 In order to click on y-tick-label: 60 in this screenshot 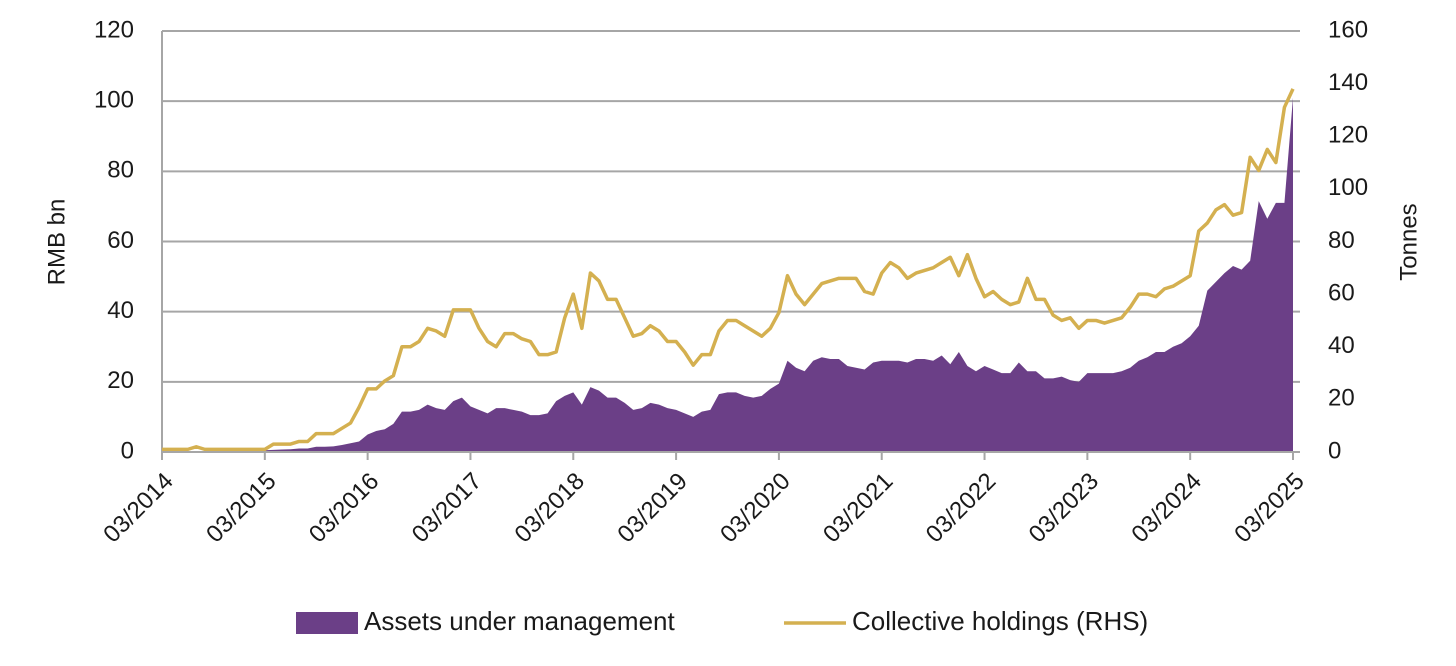, I will do `click(120, 240)`.